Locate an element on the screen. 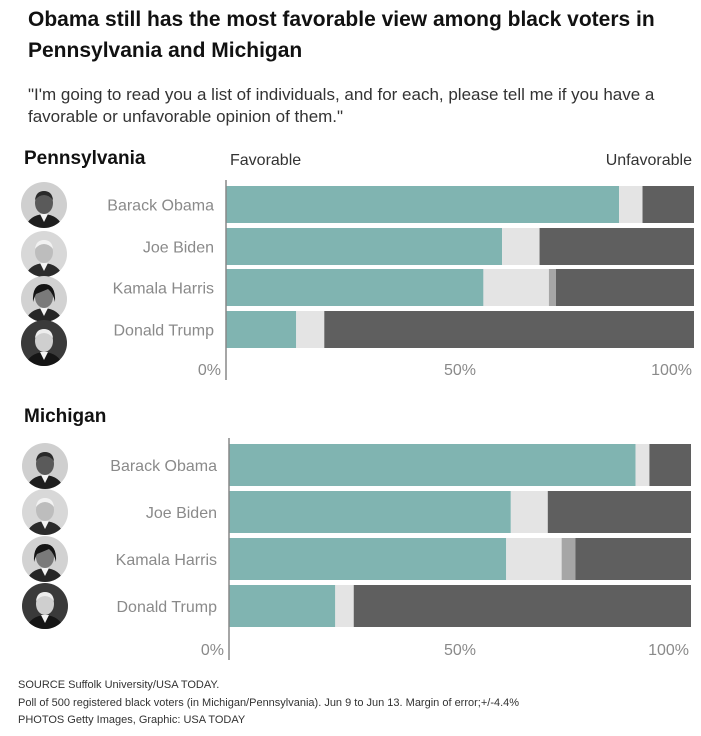 The width and height of the screenshot is (701, 736). avatar-joe-biden-mi is located at coordinates (45, 512).